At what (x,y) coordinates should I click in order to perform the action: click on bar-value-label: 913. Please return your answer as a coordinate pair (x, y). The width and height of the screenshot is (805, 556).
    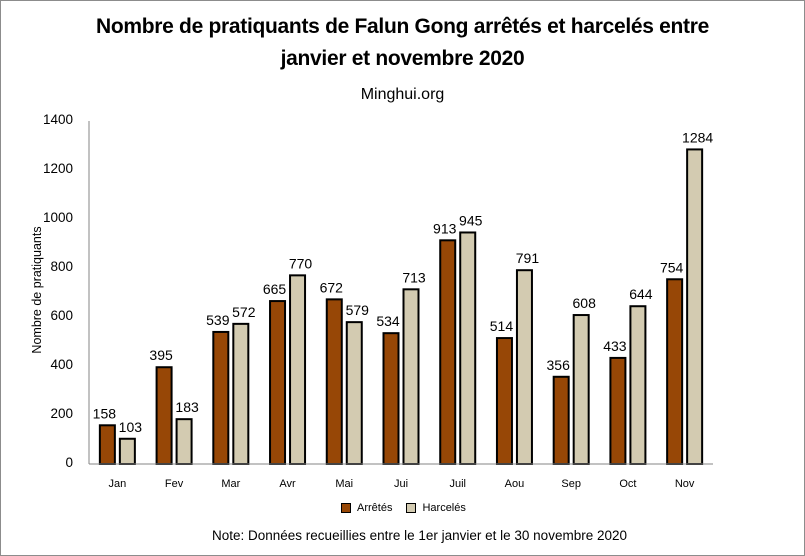
    Looking at the image, I should click on (445, 228).